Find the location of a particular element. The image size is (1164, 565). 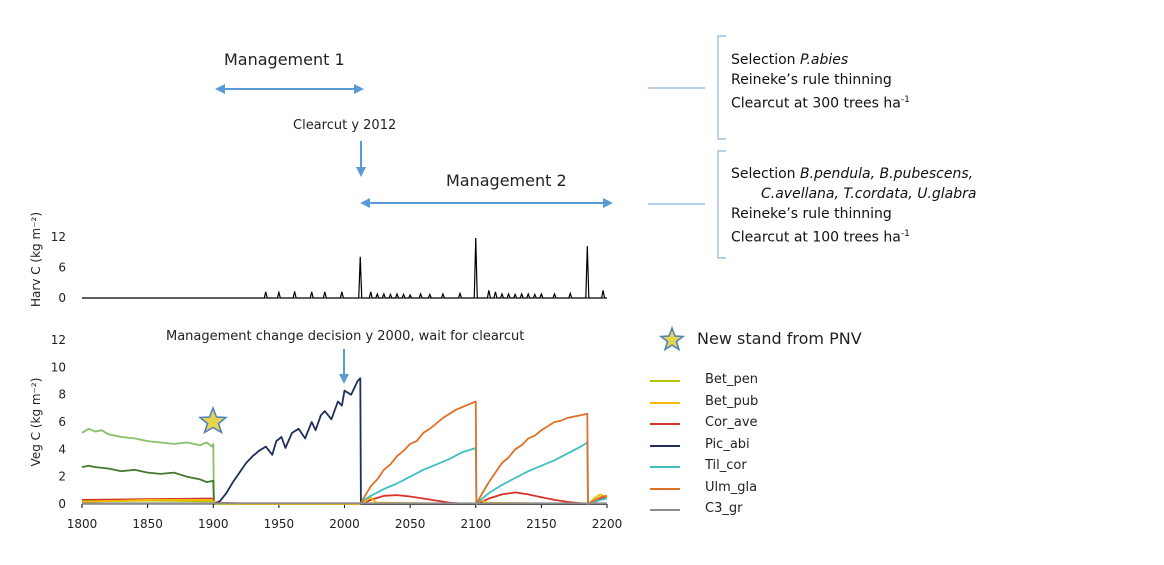

veg-x-tick-label: 1900 is located at coordinates (213, 524).